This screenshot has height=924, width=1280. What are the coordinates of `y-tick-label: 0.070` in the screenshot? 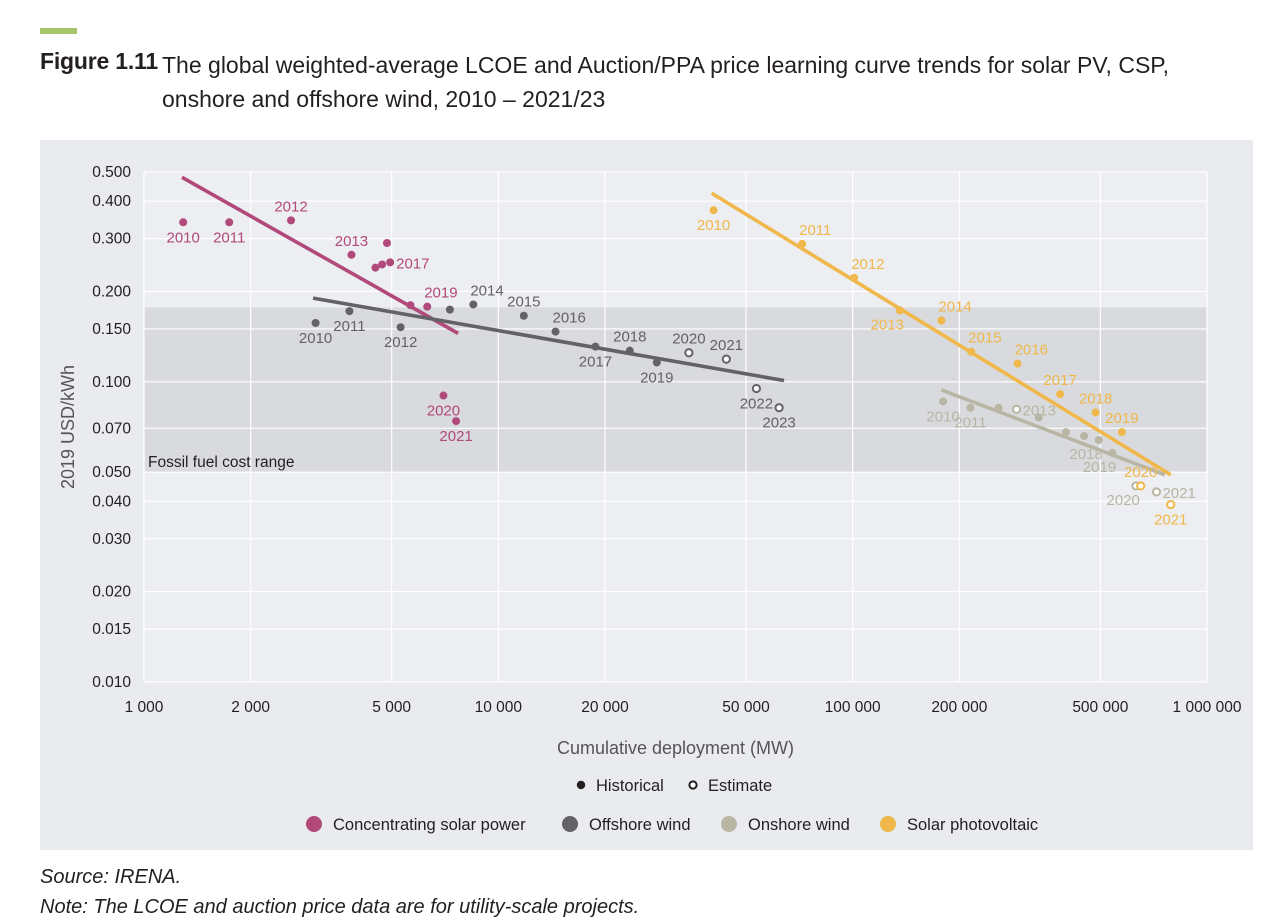 It's located at (111, 428).